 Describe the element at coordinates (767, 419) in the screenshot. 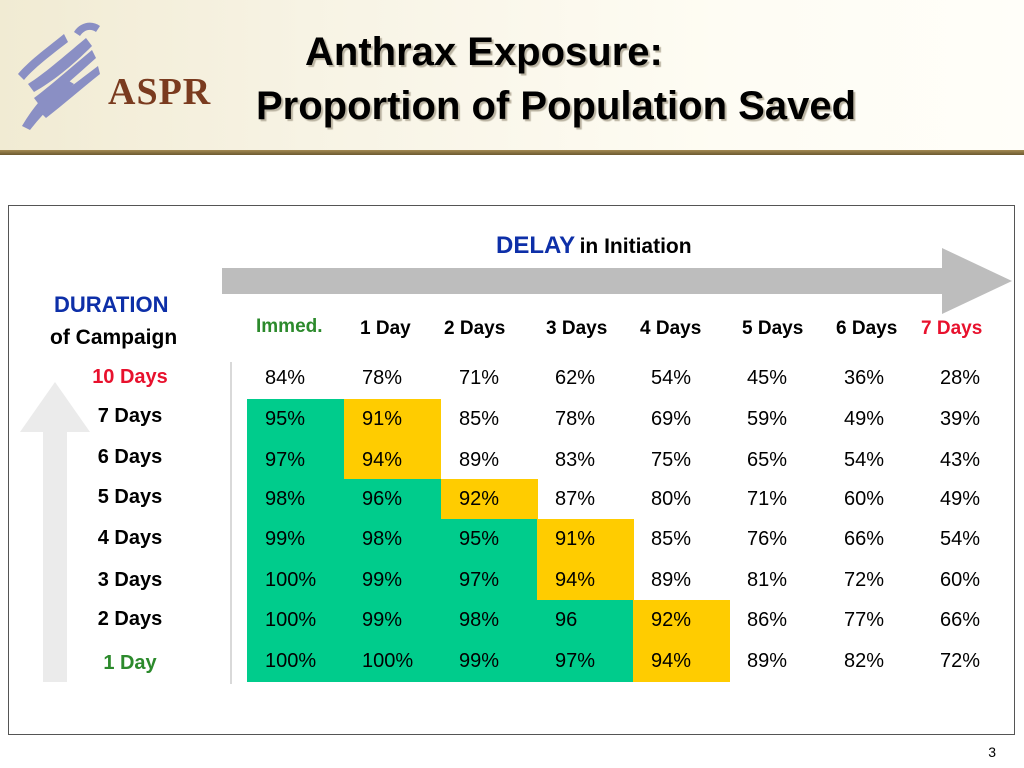

I see `table-cell: 59%` at that location.